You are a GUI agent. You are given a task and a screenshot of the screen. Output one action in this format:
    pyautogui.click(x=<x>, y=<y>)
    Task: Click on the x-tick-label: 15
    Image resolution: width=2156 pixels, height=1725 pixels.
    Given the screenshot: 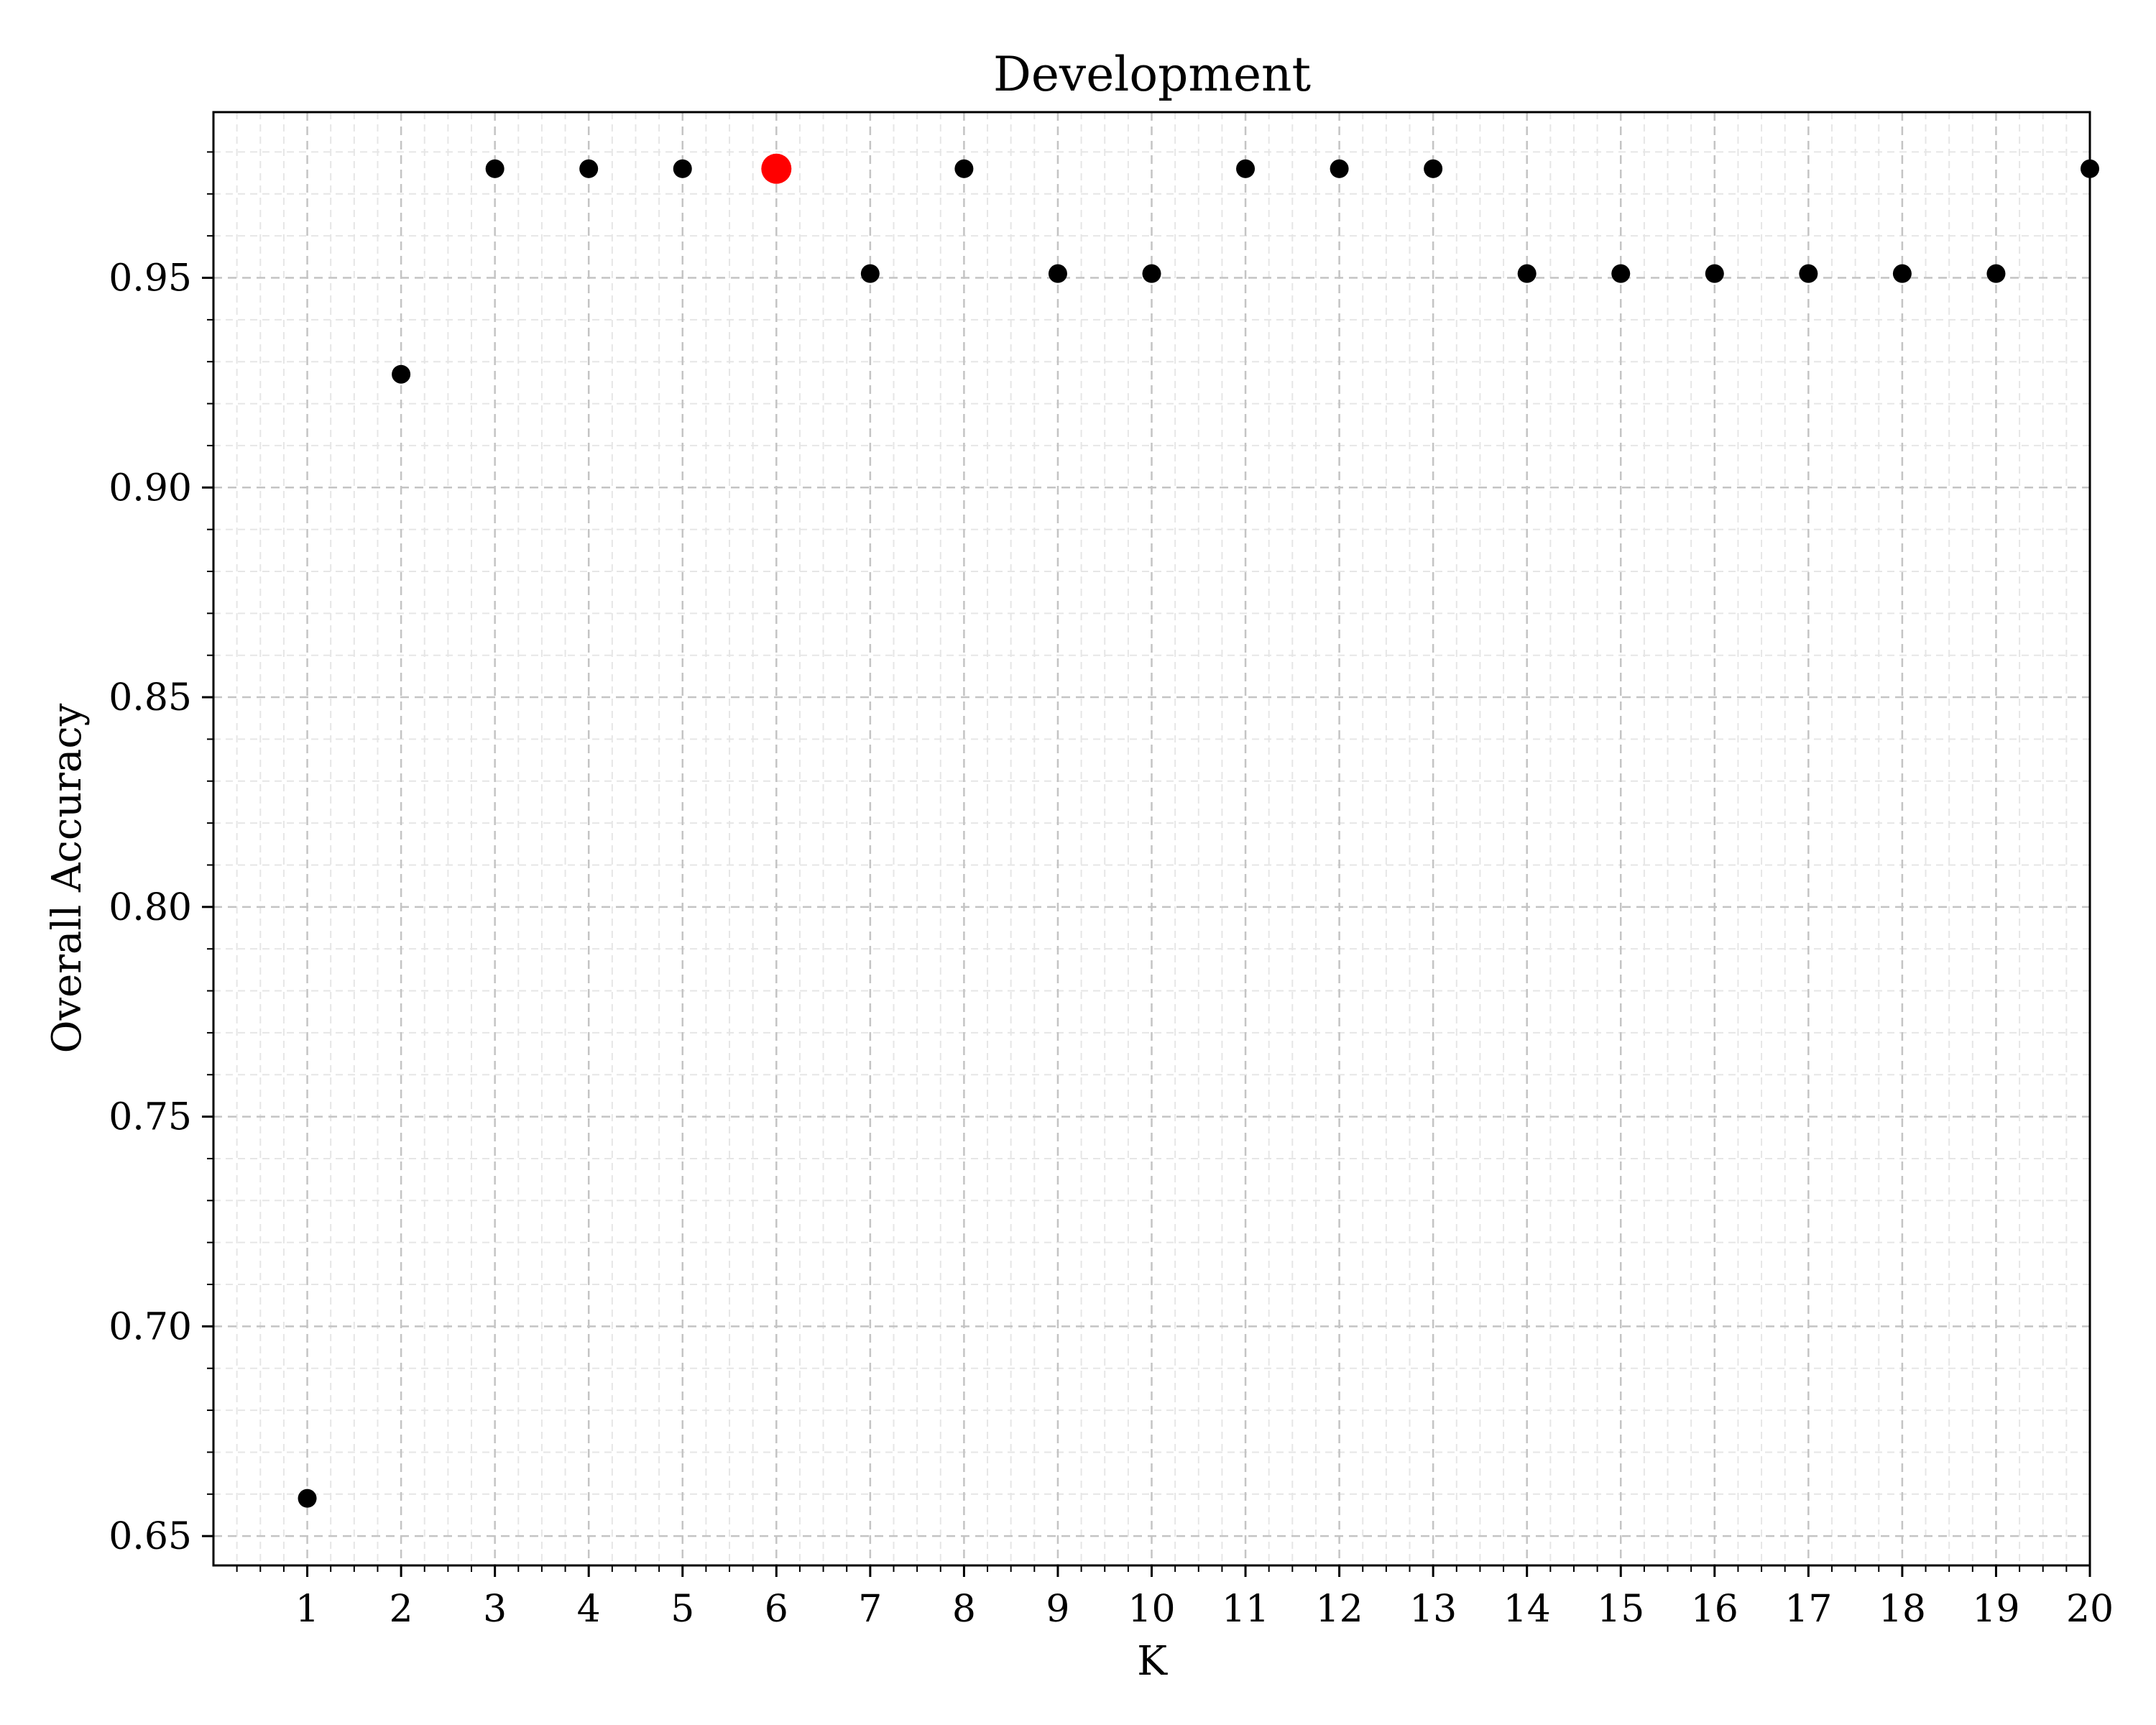 What is the action you would take?
    pyautogui.click(x=1620, y=1609)
    